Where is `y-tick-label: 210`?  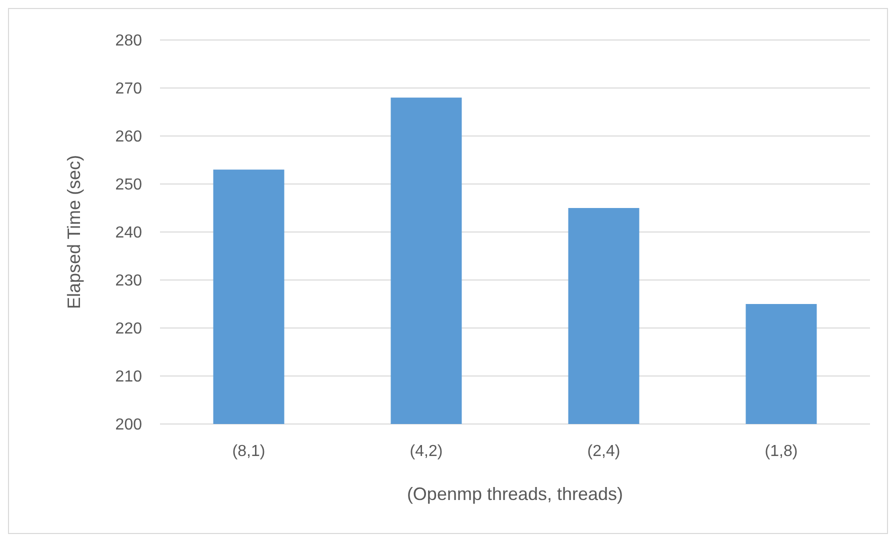 y-tick-label: 210 is located at coordinates (128, 377).